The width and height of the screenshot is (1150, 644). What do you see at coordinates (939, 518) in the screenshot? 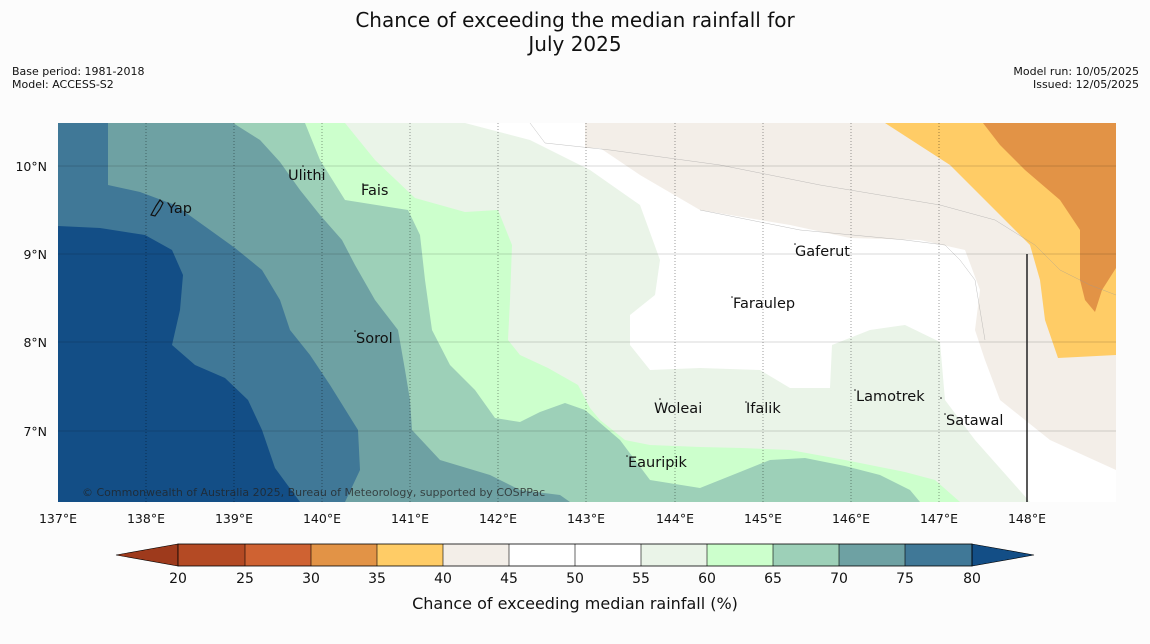
I see `lon-tick: 147°E` at bounding box center [939, 518].